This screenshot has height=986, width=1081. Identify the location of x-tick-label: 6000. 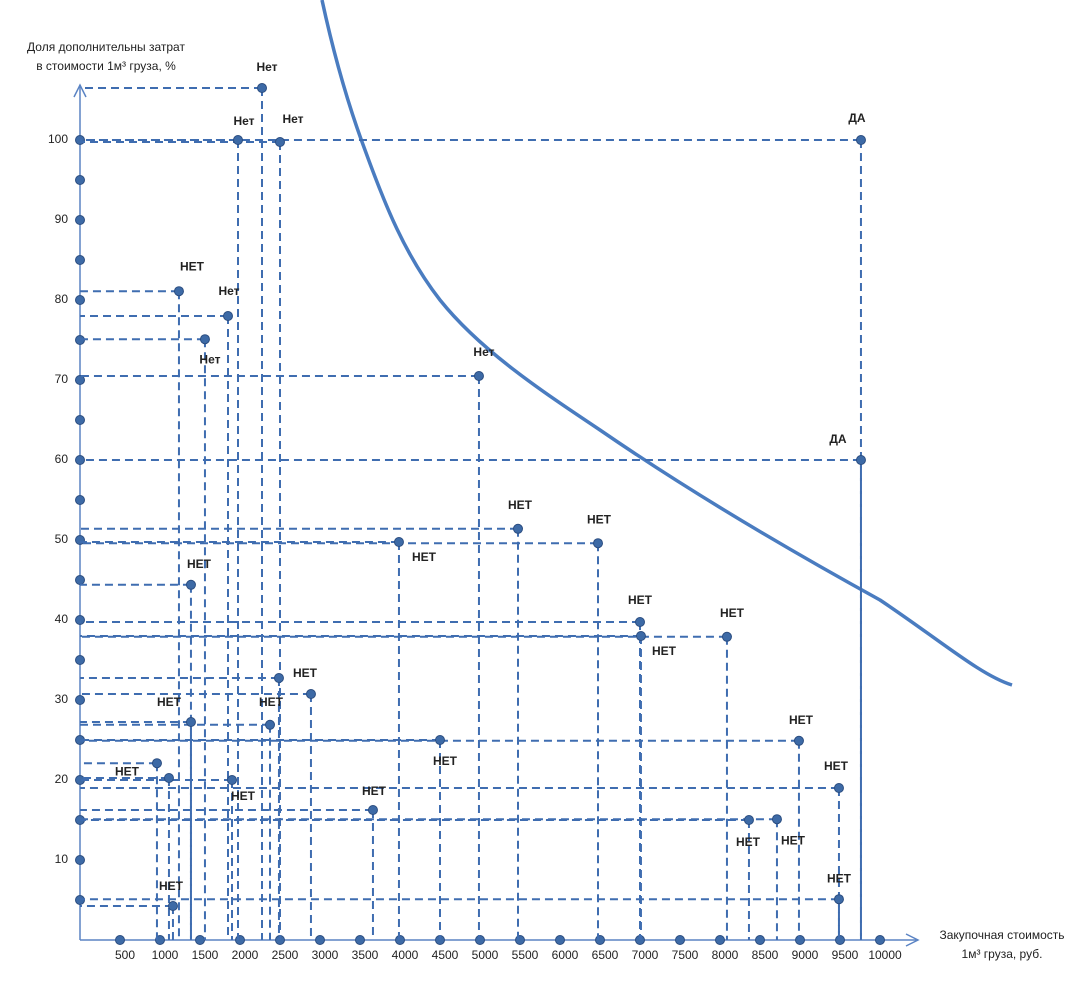
(565, 955).